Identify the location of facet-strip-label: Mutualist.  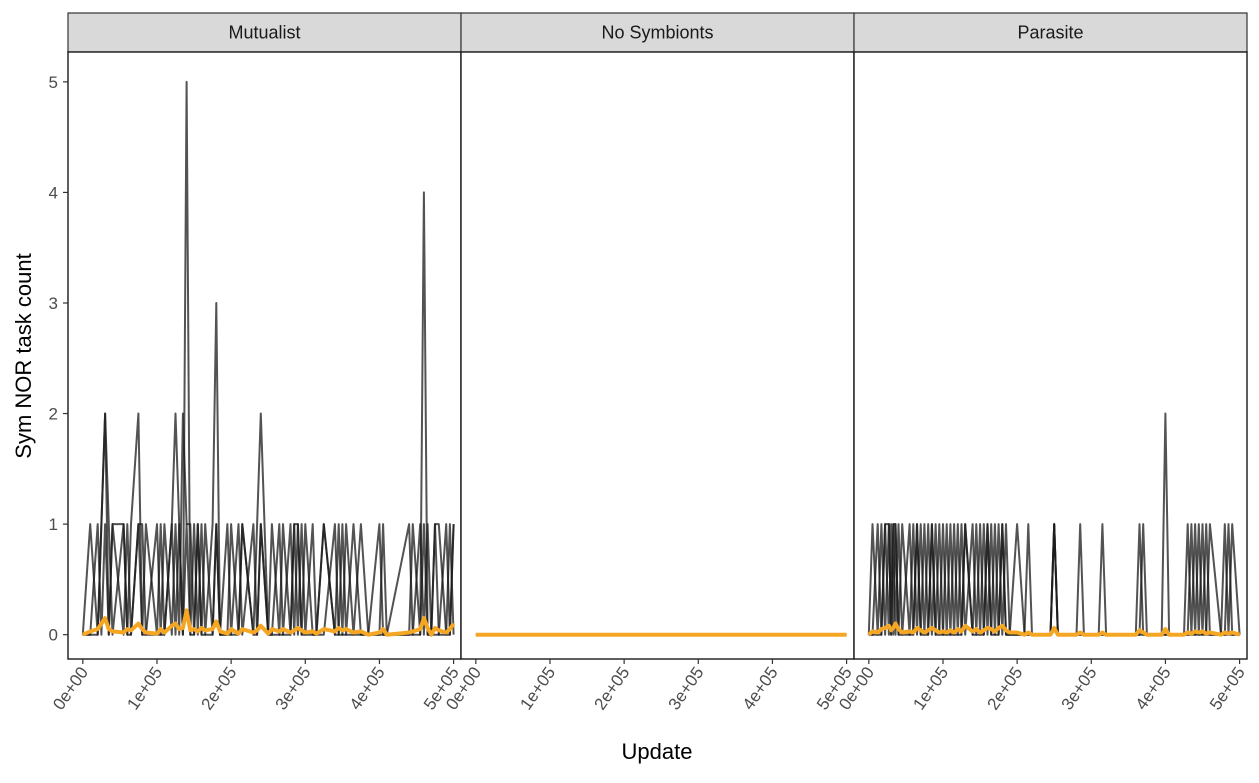
(264, 33).